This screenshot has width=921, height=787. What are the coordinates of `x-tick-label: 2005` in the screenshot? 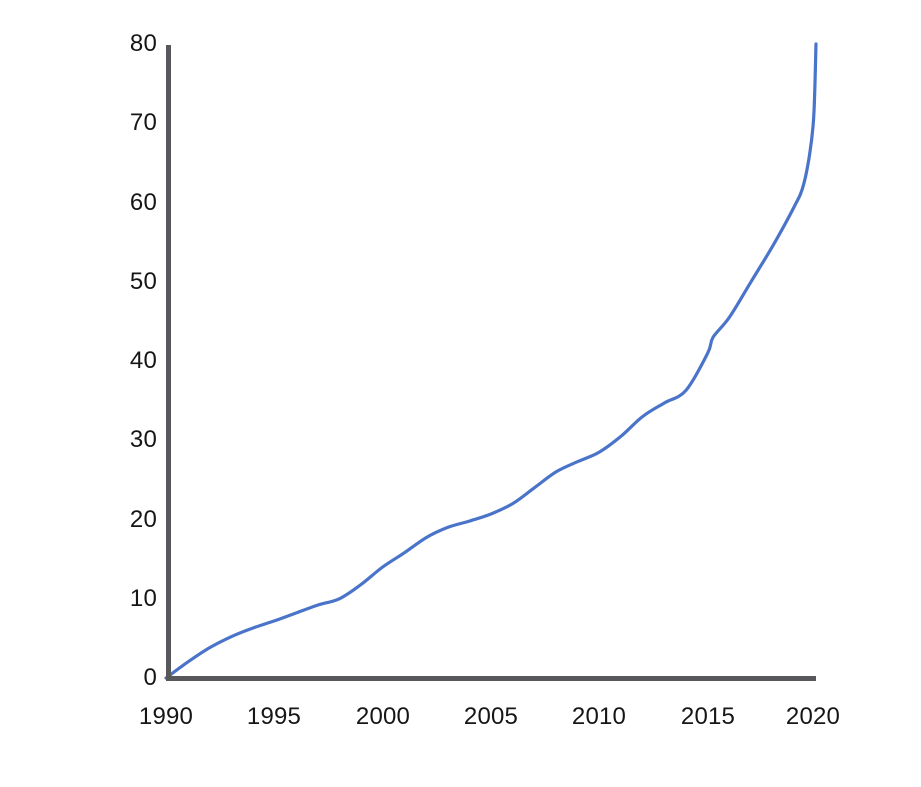 It's located at (491, 716).